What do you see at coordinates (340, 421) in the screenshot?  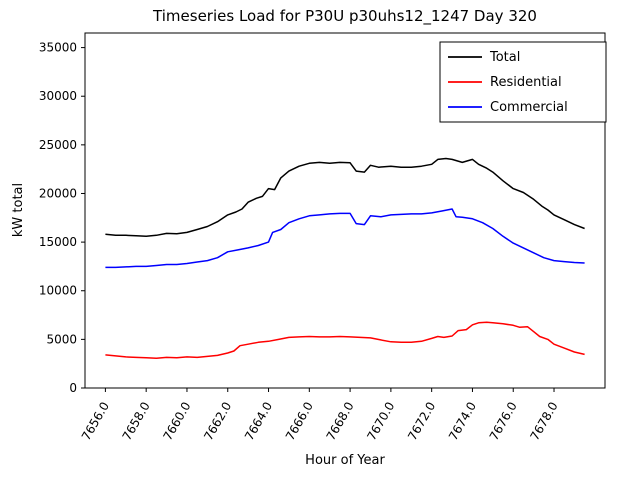 I see `x-tick-label: 7668.0` at bounding box center [340, 421].